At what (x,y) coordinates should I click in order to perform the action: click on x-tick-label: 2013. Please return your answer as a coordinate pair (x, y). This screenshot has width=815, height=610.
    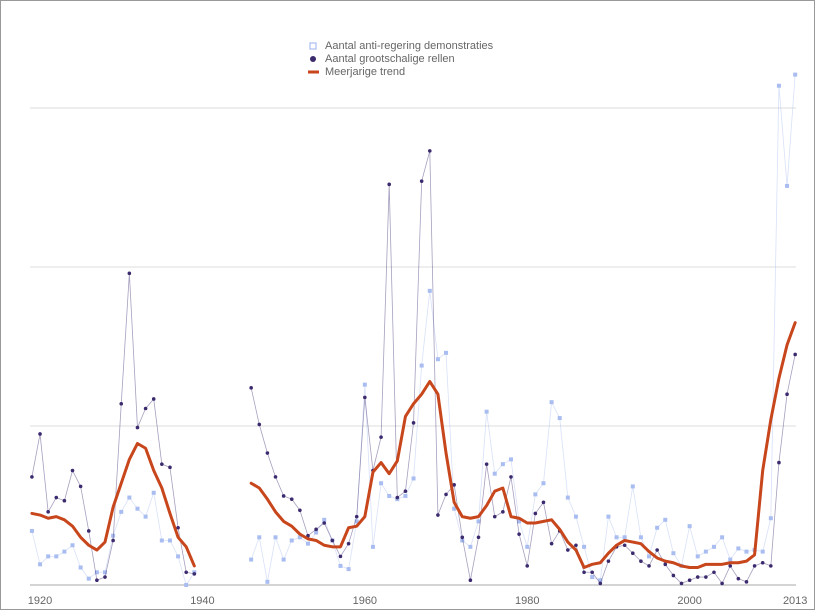
    Looking at the image, I should click on (795, 601).